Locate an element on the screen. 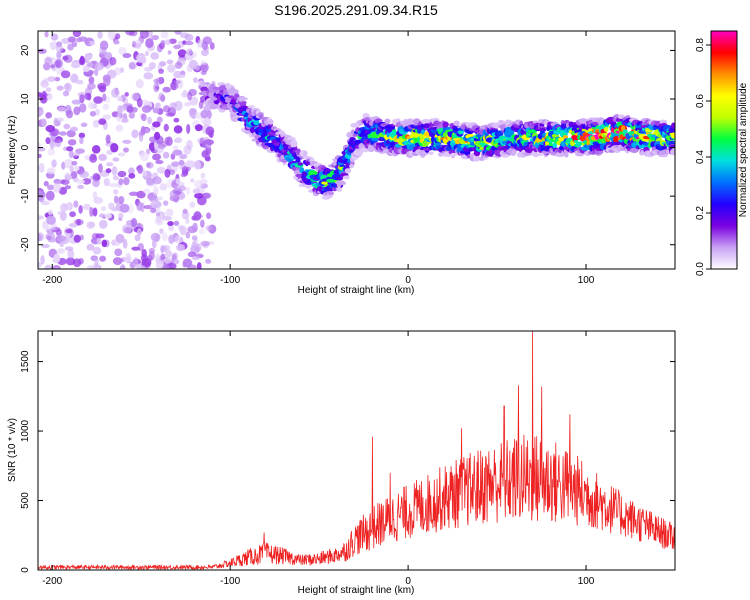 The height and width of the screenshot is (600, 750). y-tick-label: -10 is located at coordinates (25, 195).